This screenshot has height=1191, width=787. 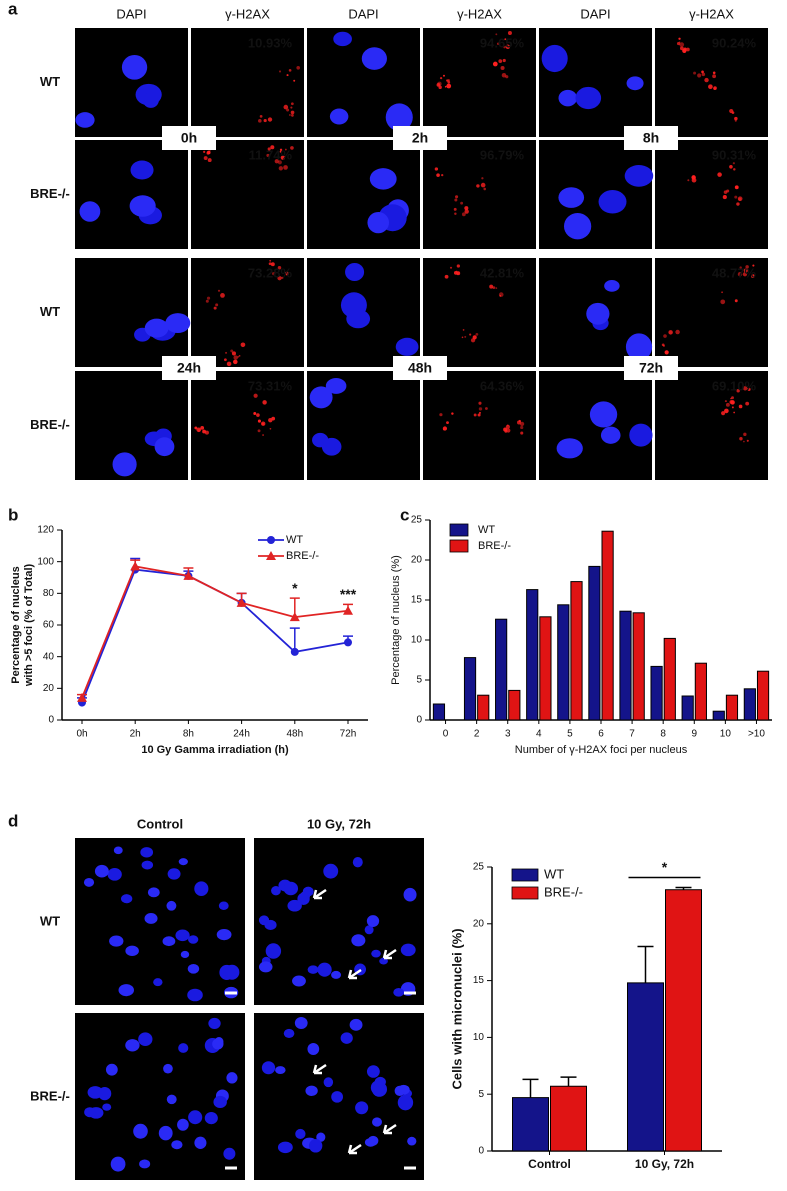 I want to click on legend-label: WT, so click(x=554, y=873).